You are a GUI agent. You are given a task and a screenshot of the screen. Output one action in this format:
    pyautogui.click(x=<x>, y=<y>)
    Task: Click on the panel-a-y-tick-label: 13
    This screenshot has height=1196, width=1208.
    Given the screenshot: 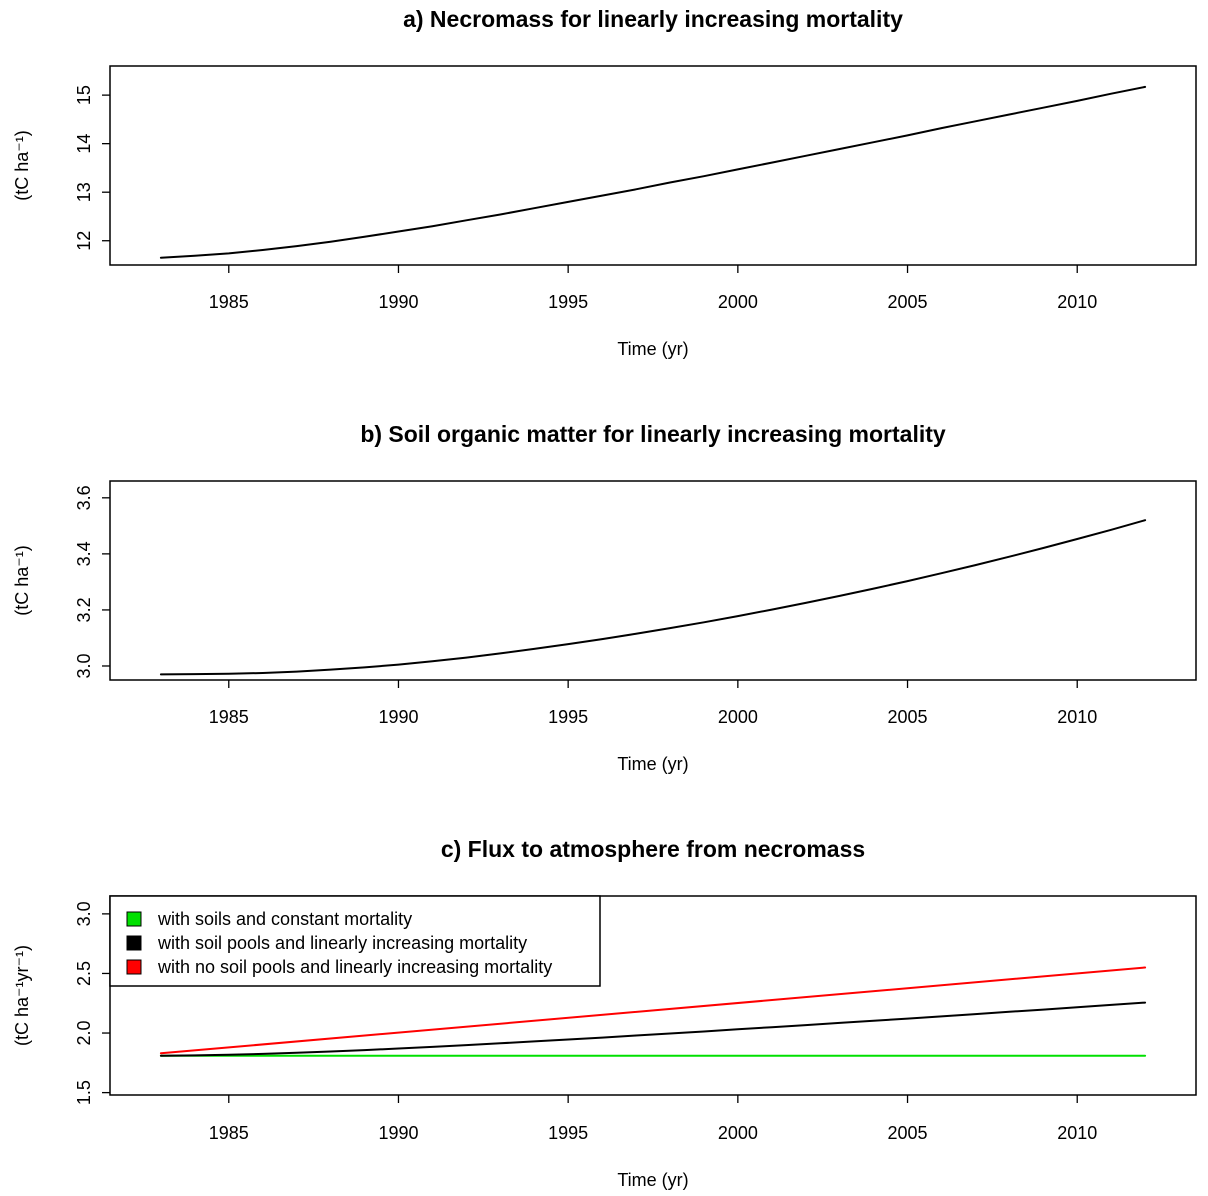 What is the action you would take?
    pyautogui.click(x=84, y=192)
    